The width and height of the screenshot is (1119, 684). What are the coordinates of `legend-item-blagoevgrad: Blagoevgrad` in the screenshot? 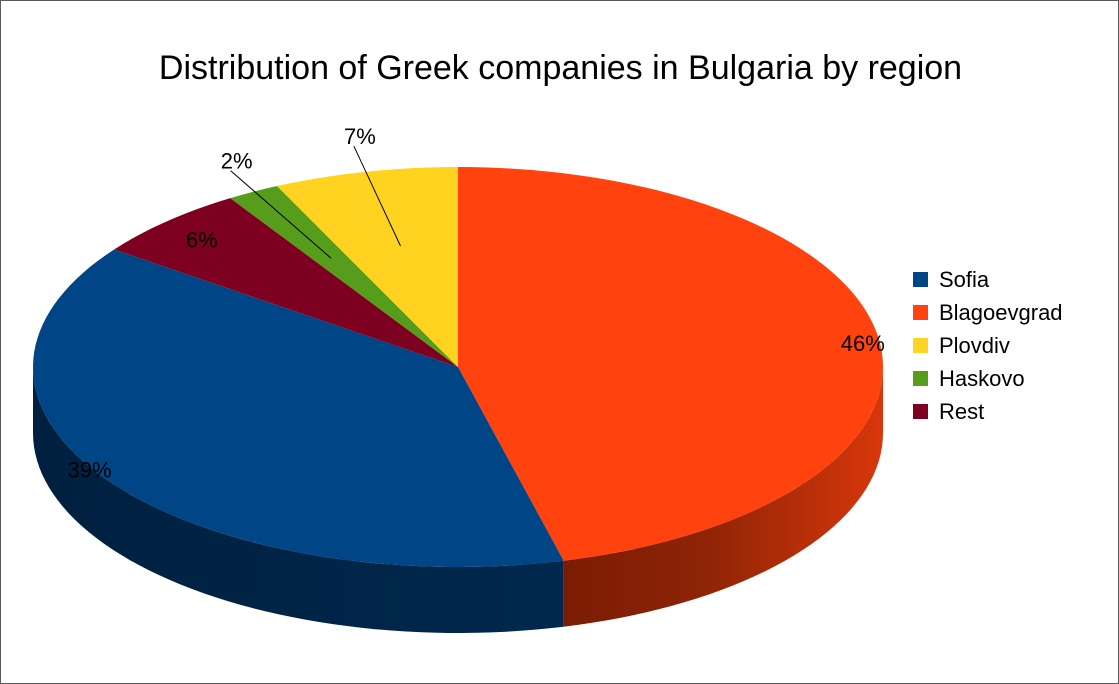 It's located at (988, 312).